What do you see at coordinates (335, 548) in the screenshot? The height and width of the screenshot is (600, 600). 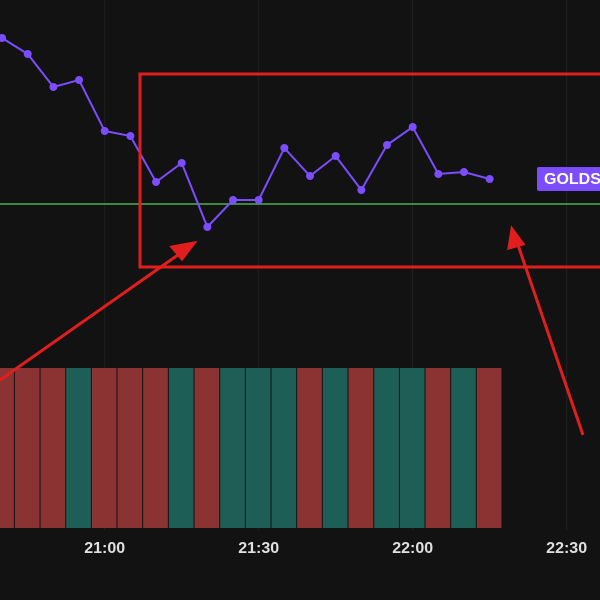 I see `x-axis: 21:00 21:30 22:00 22:30` at bounding box center [335, 548].